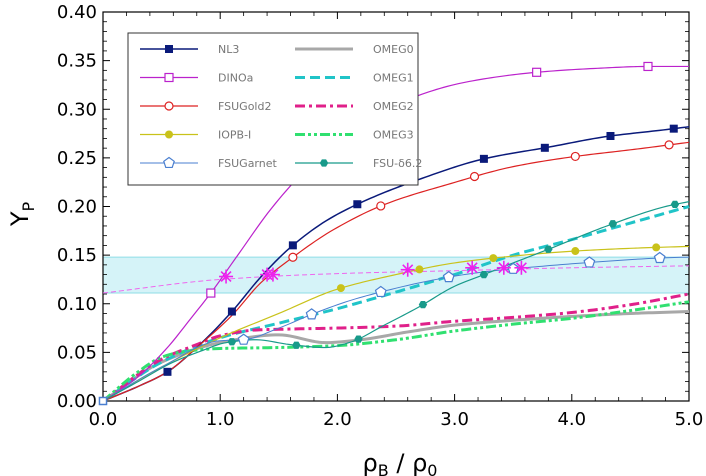 The image size is (706, 476). I want to click on y-tick-label: 0.10, so click(77, 304).